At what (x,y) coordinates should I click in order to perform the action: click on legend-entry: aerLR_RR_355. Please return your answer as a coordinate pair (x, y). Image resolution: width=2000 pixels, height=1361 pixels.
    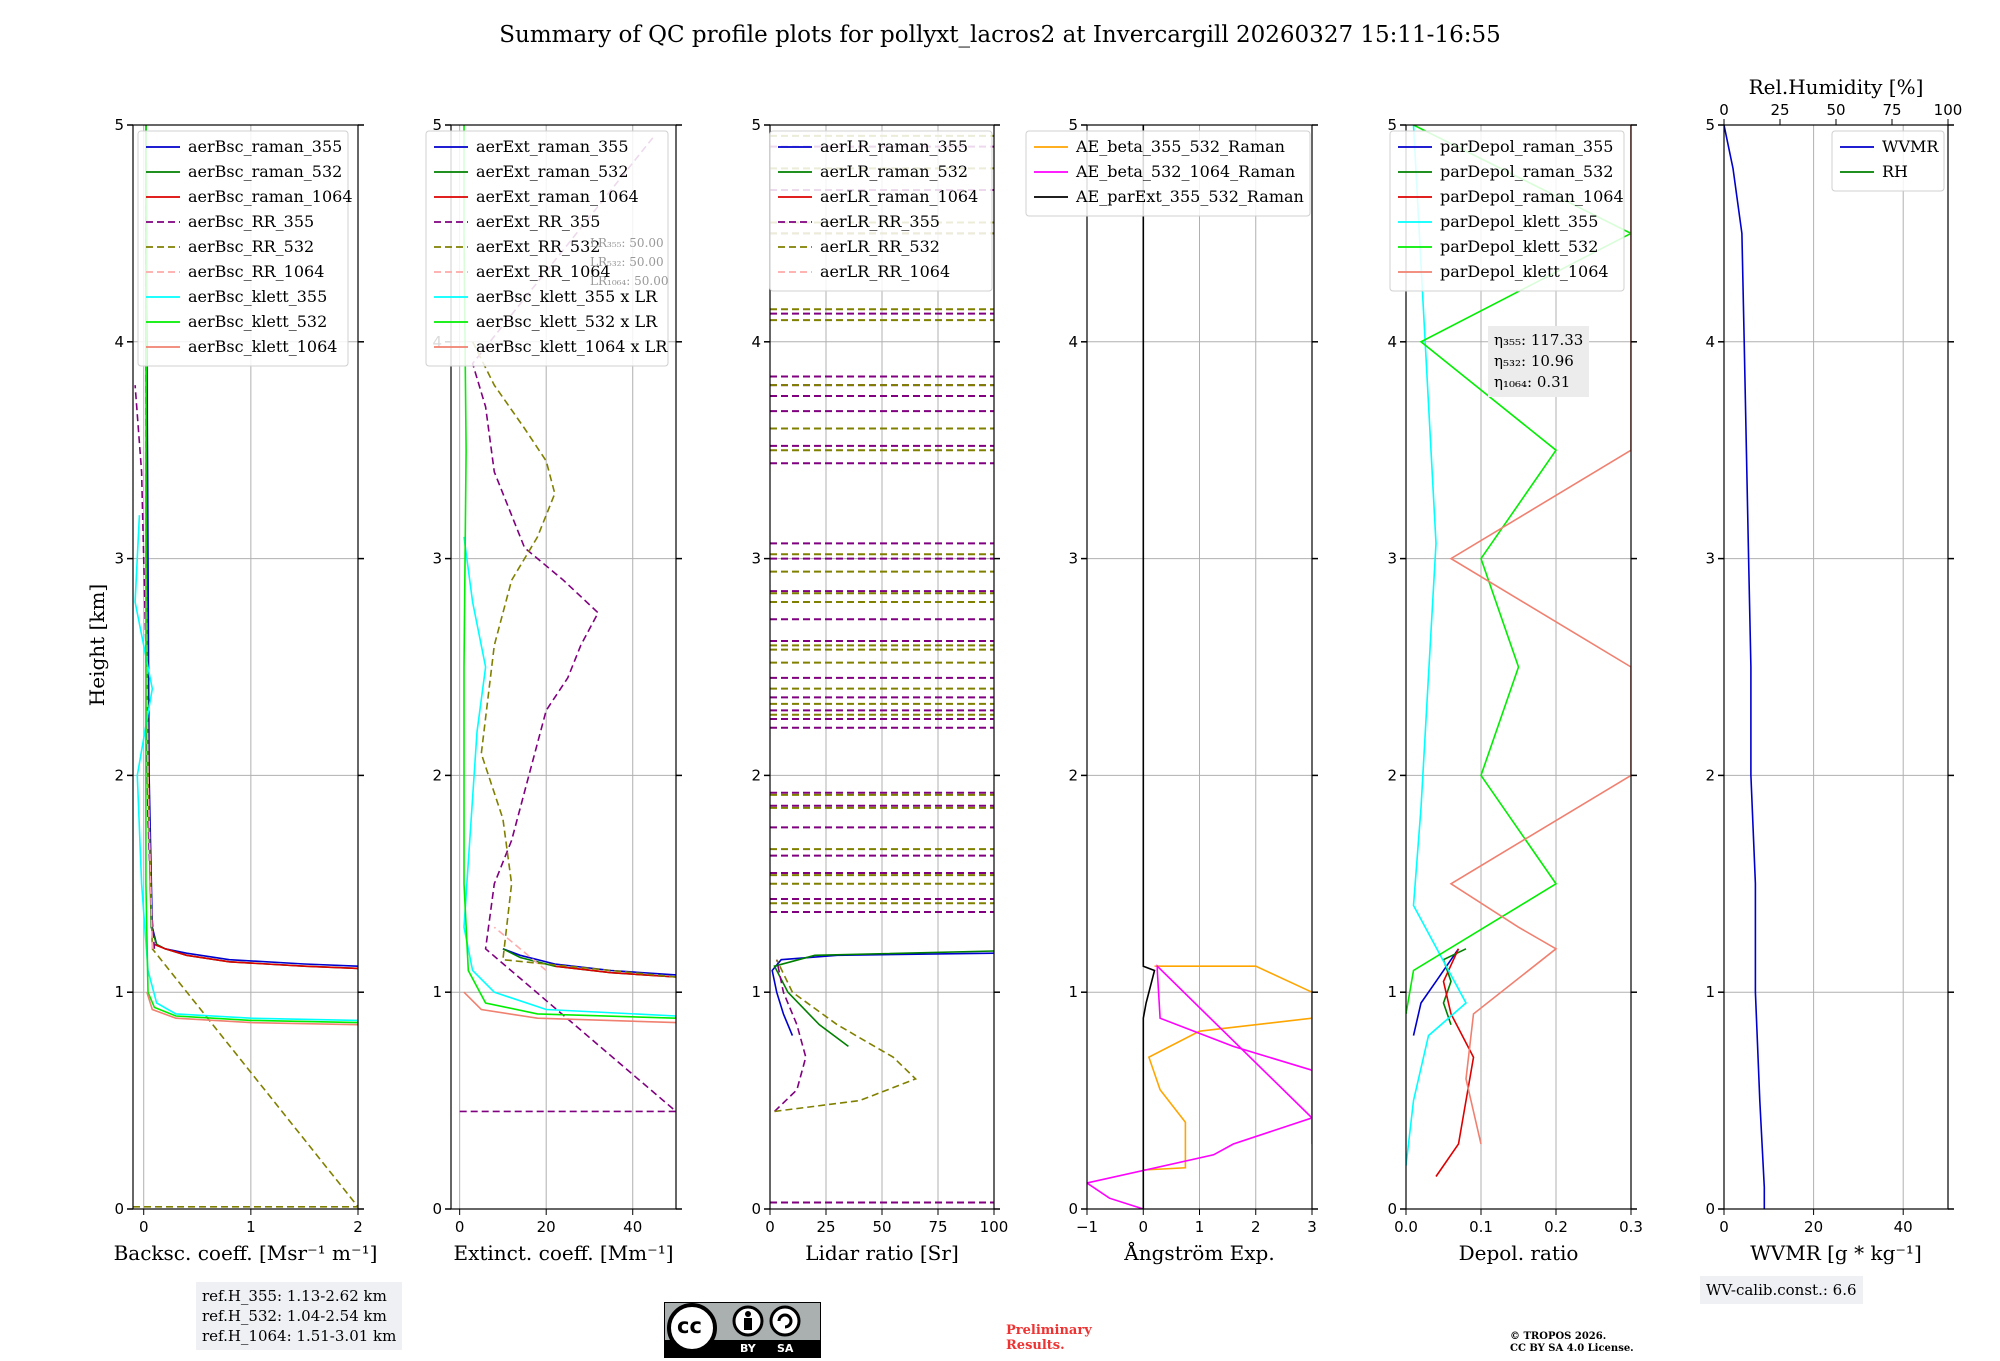
    Looking at the image, I should click on (880, 221).